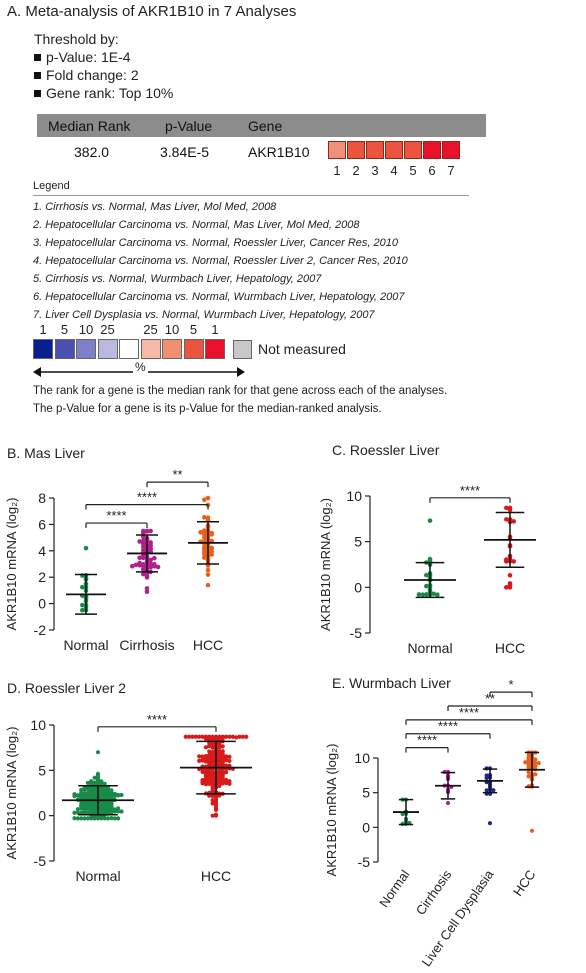  I want to click on scale-label: 5, so click(193, 329).